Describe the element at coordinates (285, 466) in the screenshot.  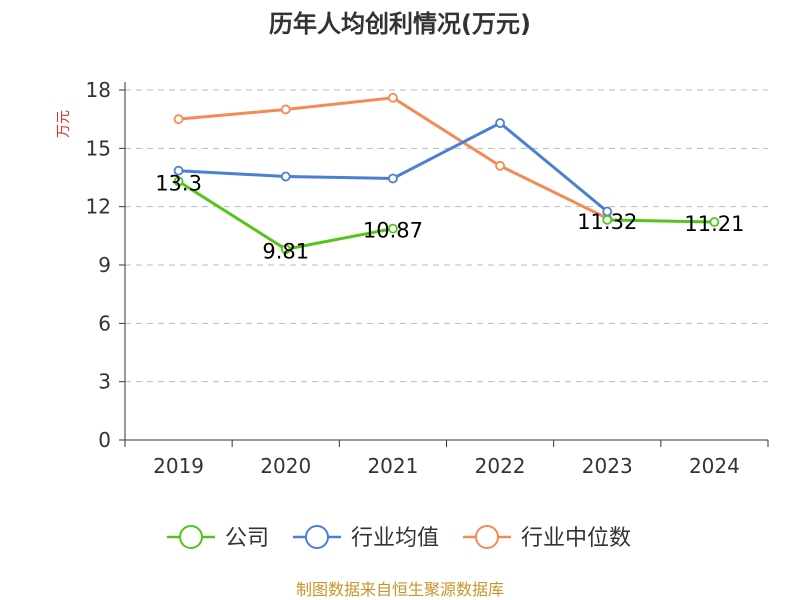
I see `x-tick-label: 2020` at that location.